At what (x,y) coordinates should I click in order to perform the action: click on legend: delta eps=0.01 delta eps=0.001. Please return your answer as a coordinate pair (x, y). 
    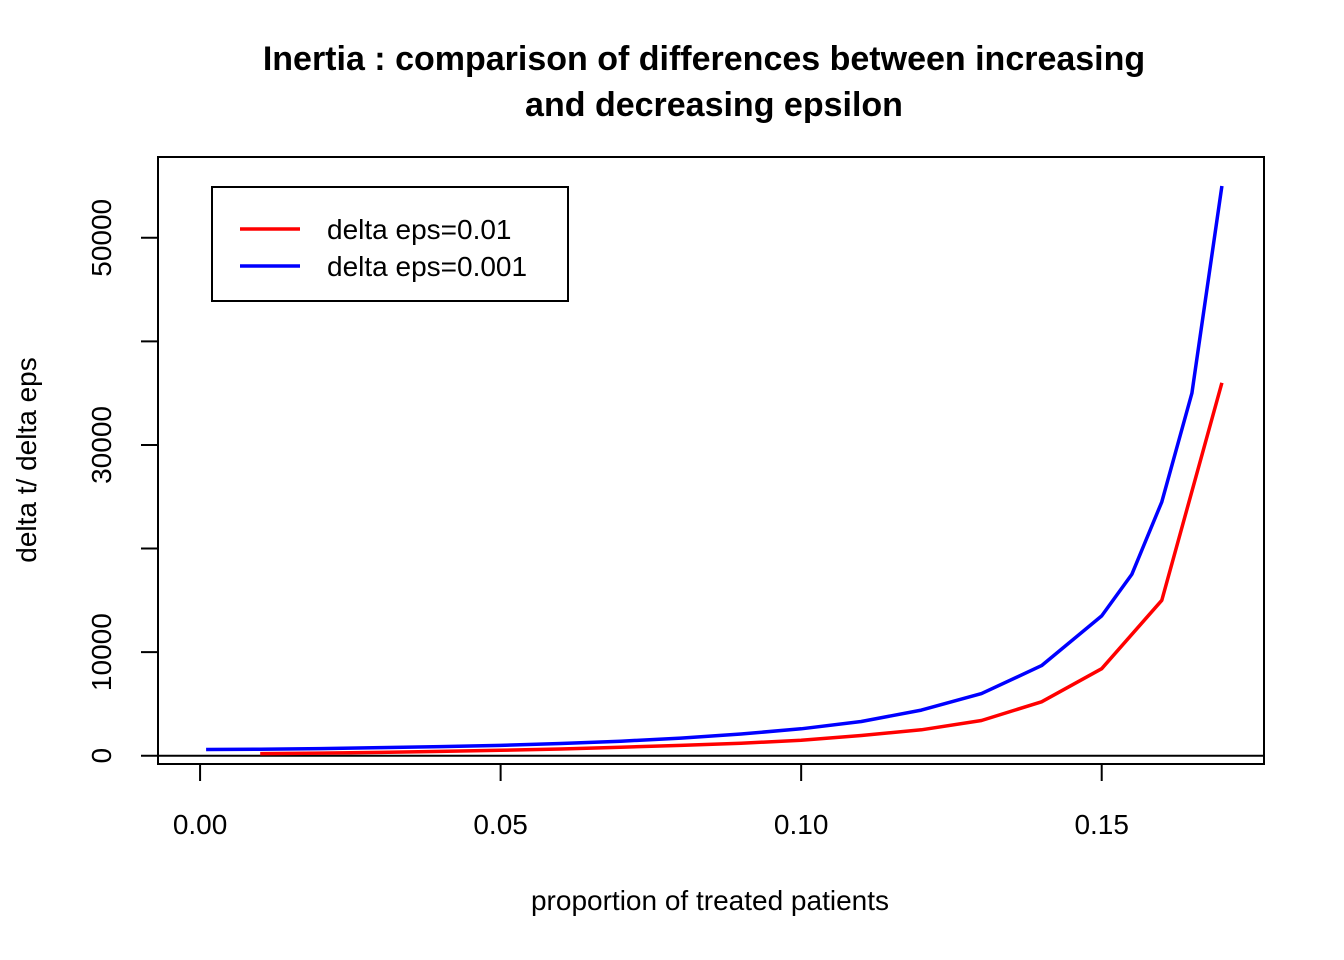
    Looking at the image, I should click on (390, 244).